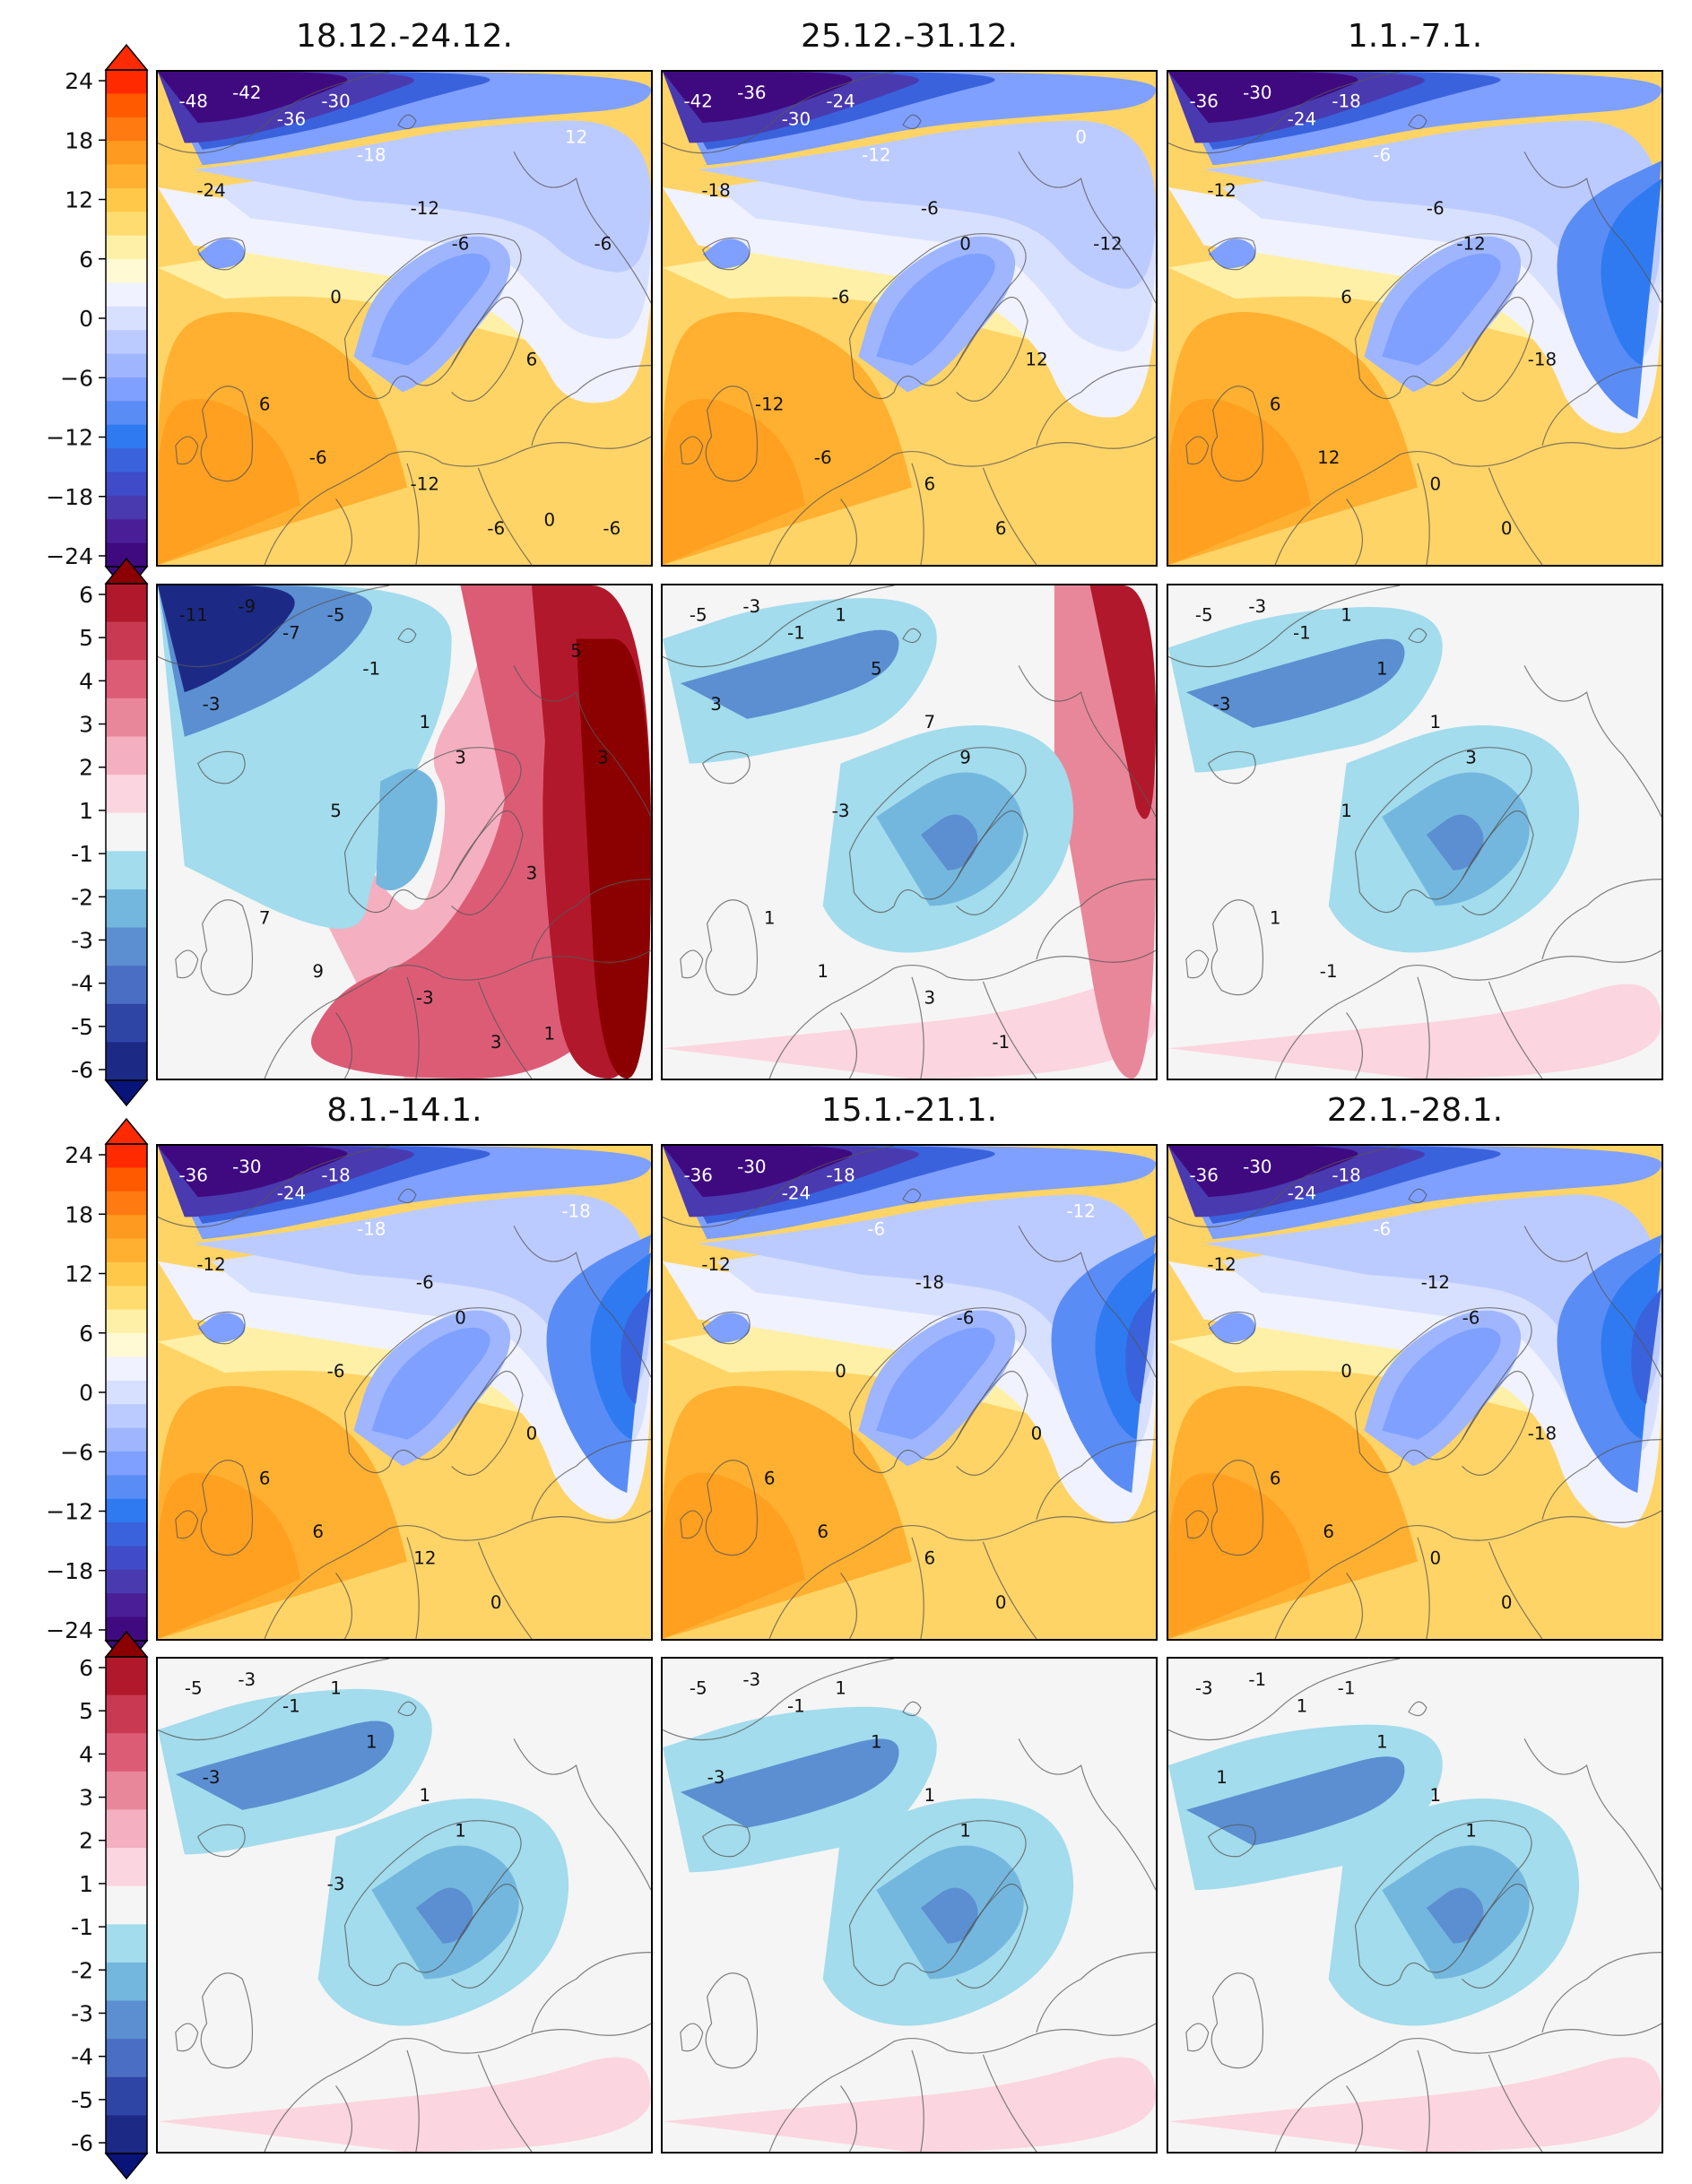 The height and width of the screenshot is (2184, 1692). What do you see at coordinates (69, 1512) in the screenshot?
I see `colorbar-tick-label: −12` at bounding box center [69, 1512].